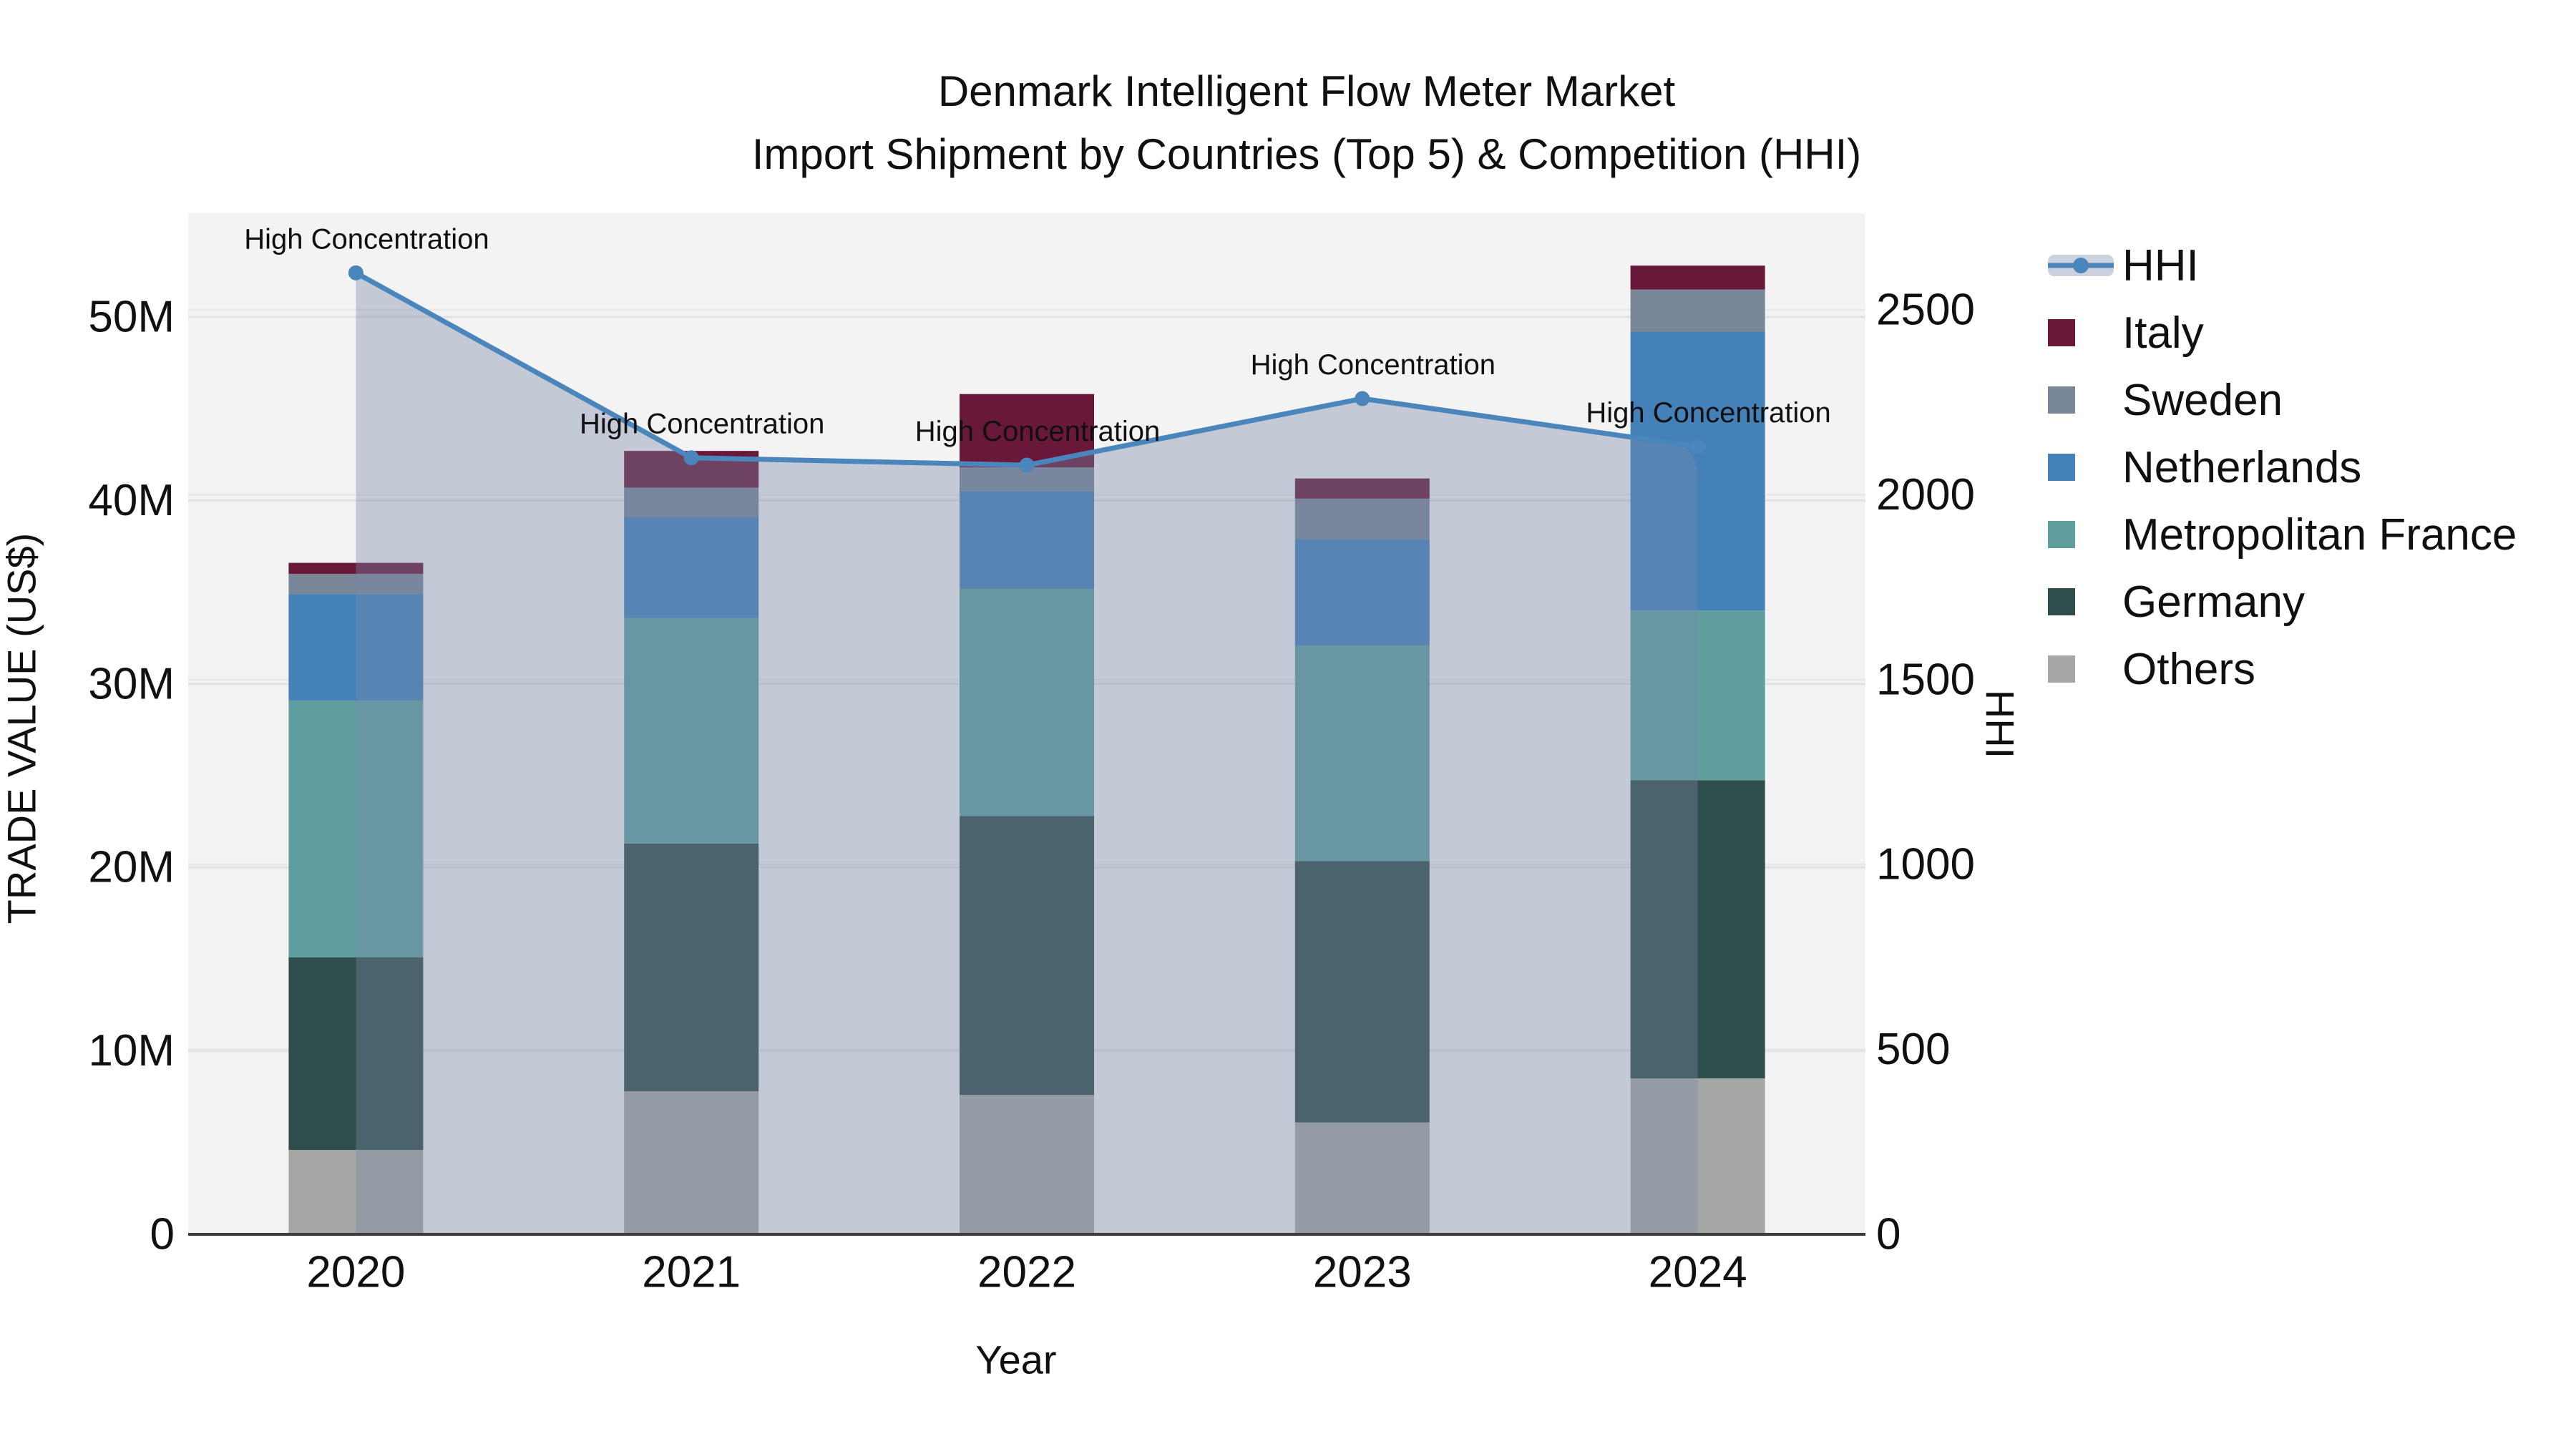 Image resolution: width=2576 pixels, height=1449 pixels. I want to click on legend-item-italy: Italy, so click(2282, 332).